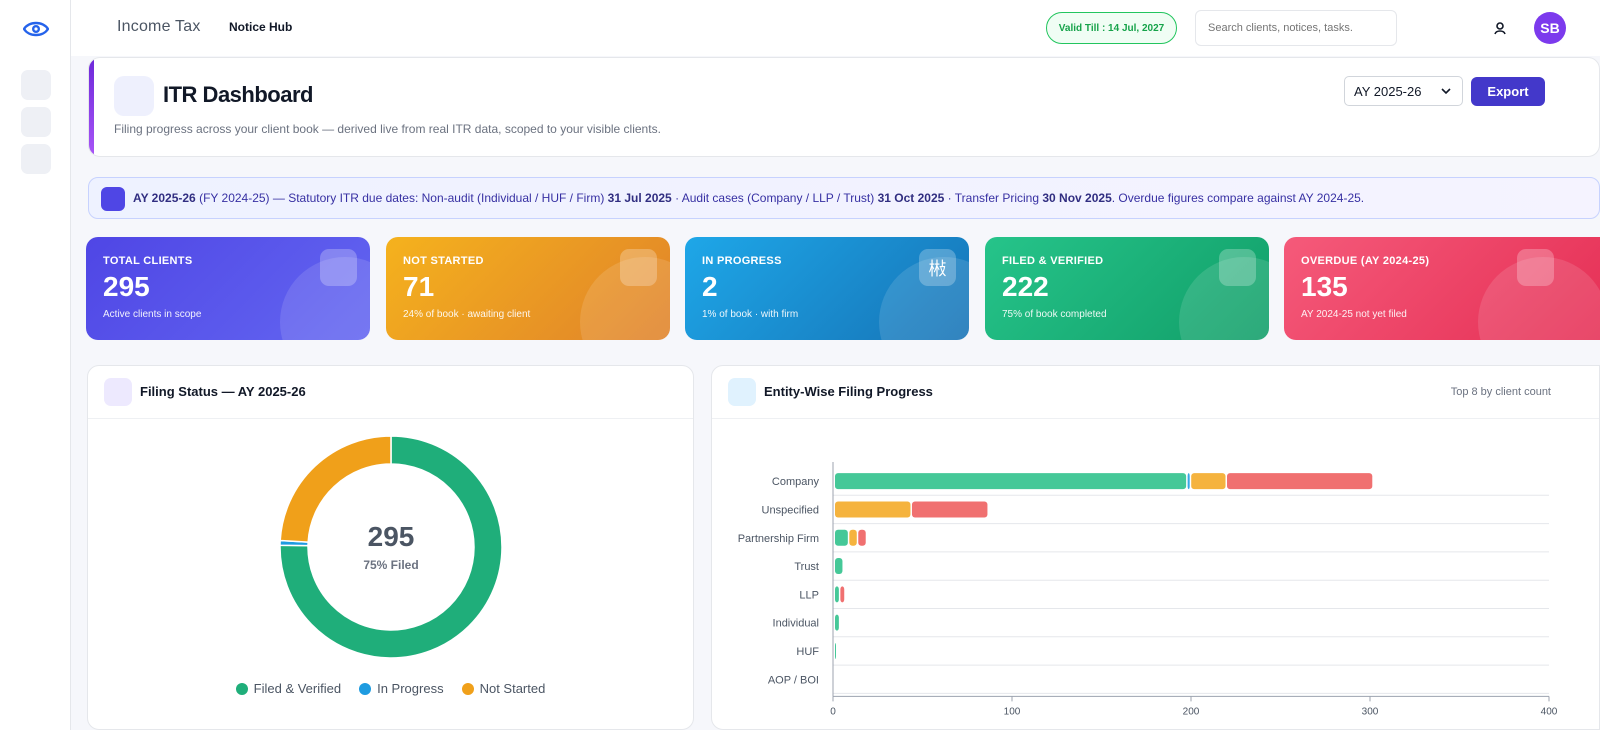 This screenshot has width=1600, height=730. What do you see at coordinates (911, 198) in the screenshot?
I see `banner-date-2: 31 Oct 2025` at bounding box center [911, 198].